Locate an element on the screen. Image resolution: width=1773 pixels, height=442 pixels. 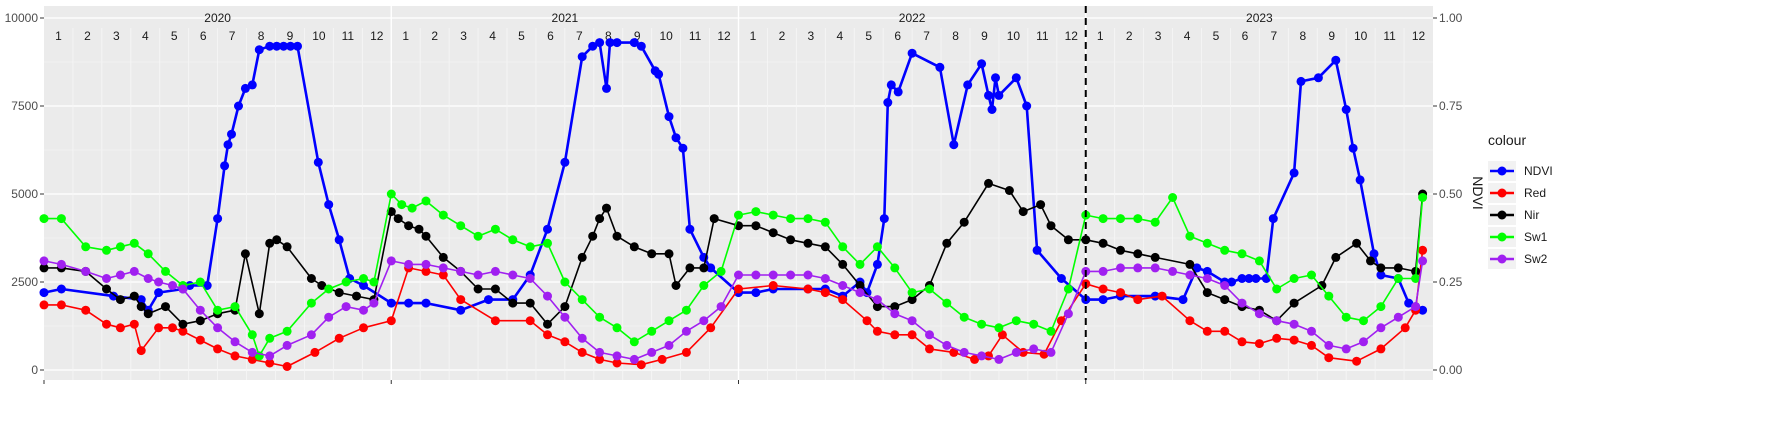
year-label: 2022 is located at coordinates (912, 18).